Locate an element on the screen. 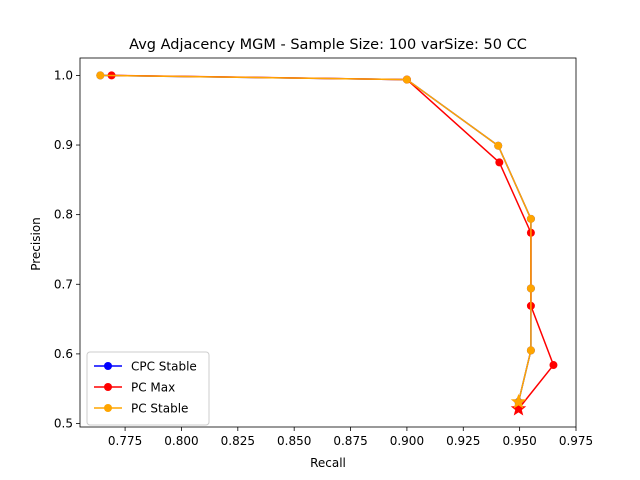 The width and height of the screenshot is (640, 480). legend-box is located at coordinates (148, 388).